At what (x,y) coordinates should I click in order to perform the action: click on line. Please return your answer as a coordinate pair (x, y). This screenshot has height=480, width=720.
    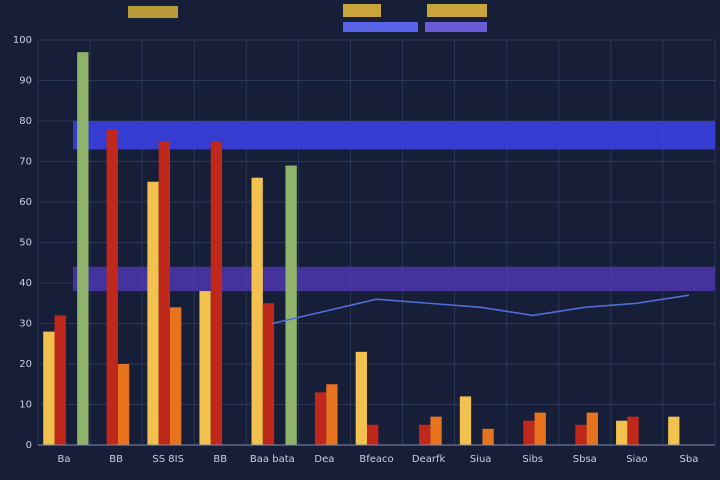
    Looking at the image, I should click on (481, 309).